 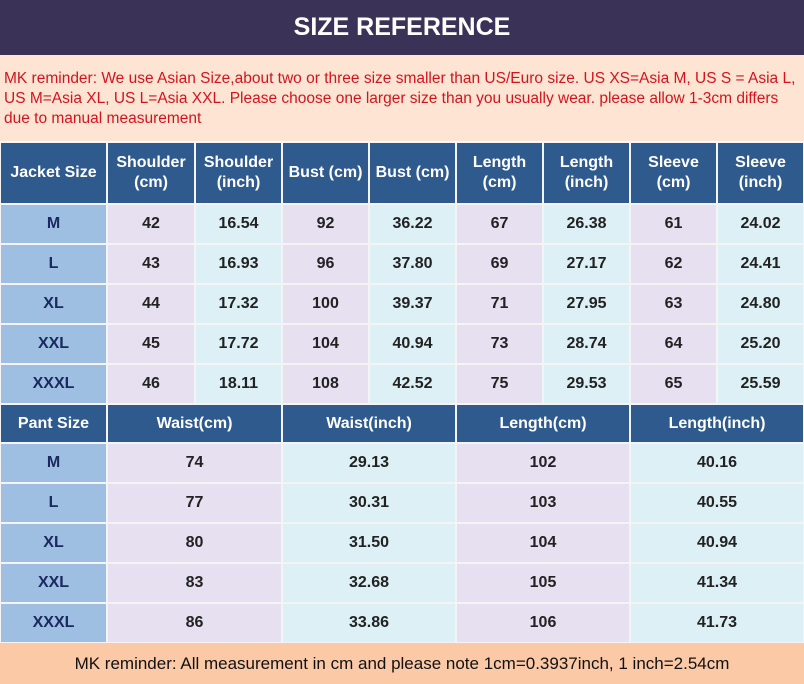 I want to click on value-cell: 32.68, so click(x=369, y=583).